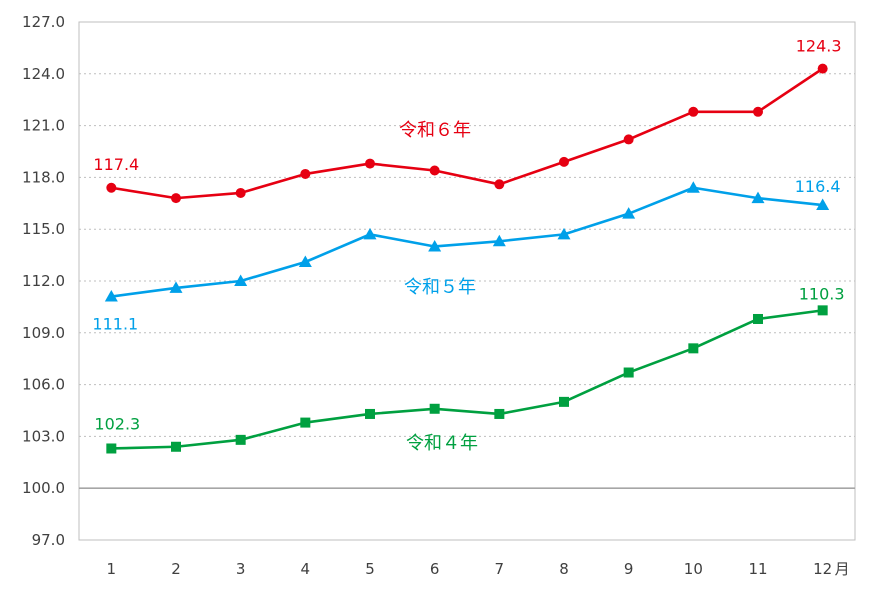  Describe the element at coordinates (112, 569) in the screenshot. I see `x-tick-label: 1` at that location.